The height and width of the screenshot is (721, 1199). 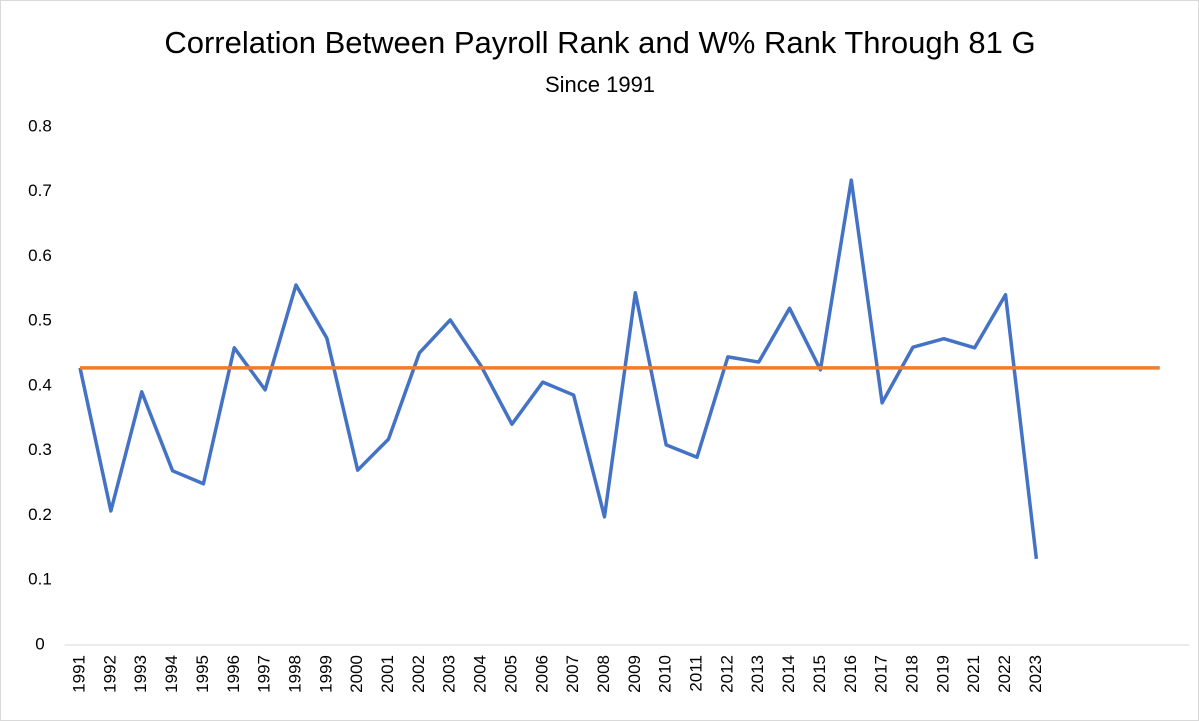 What do you see at coordinates (541, 674) in the screenshot?
I see `x-tick-label: 2006` at bounding box center [541, 674].